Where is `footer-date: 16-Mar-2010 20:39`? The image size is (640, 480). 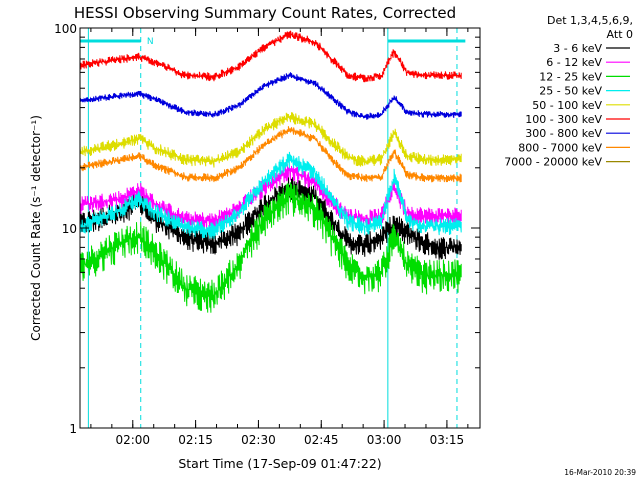
footer-date: 16-Mar-2010 20:39 is located at coordinates (600, 472).